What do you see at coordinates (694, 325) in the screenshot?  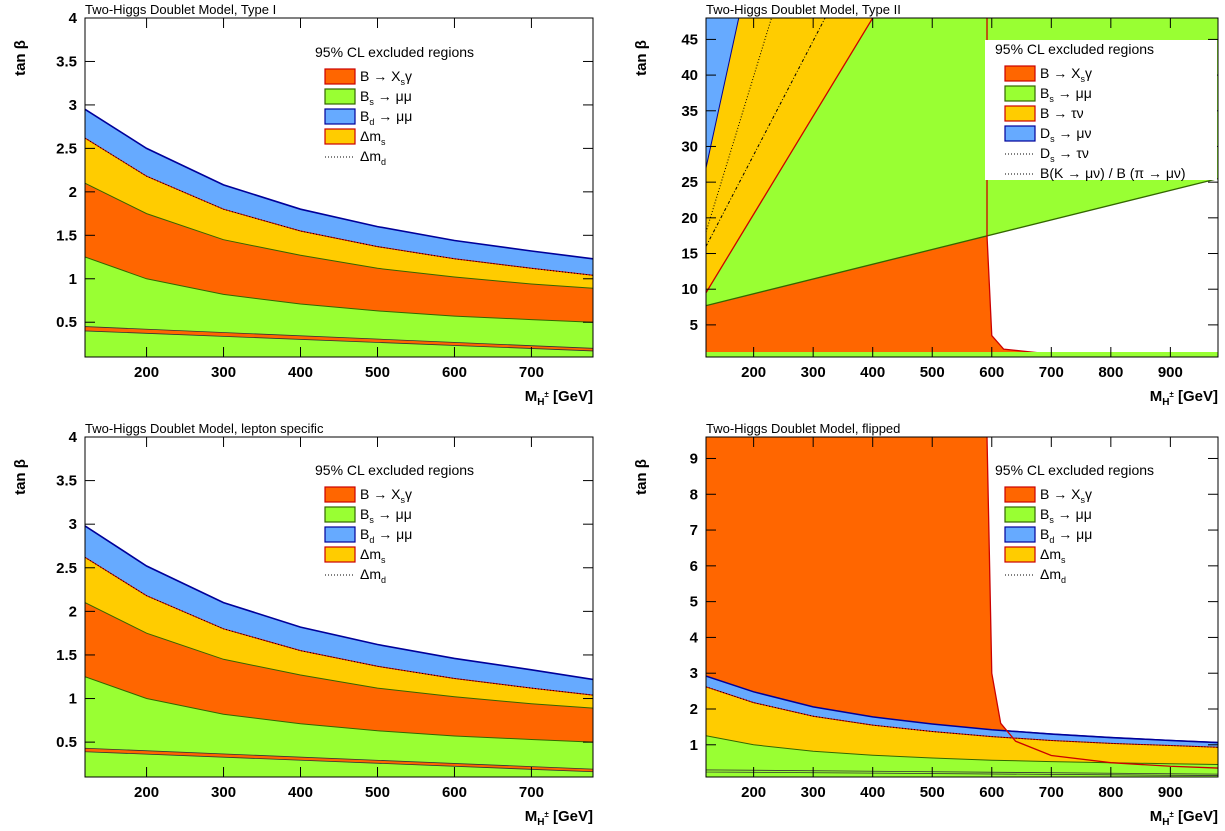 I see `y-tick-label: 5` at bounding box center [694, 325].